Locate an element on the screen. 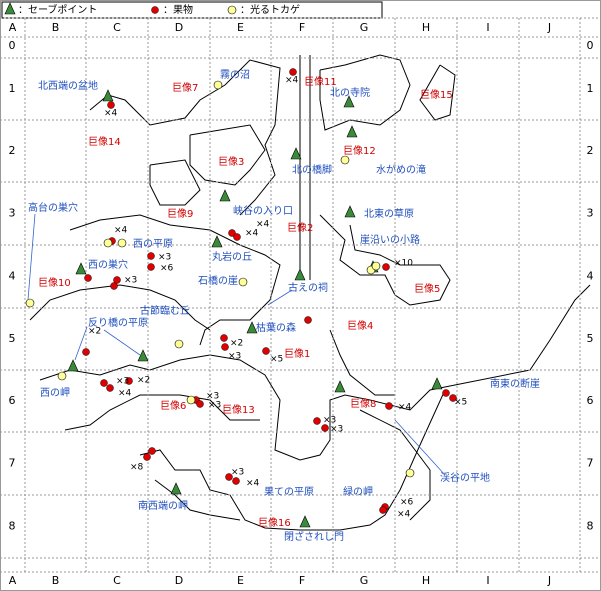  statue-name: 巨像15 is located at coordinates (436, 95).